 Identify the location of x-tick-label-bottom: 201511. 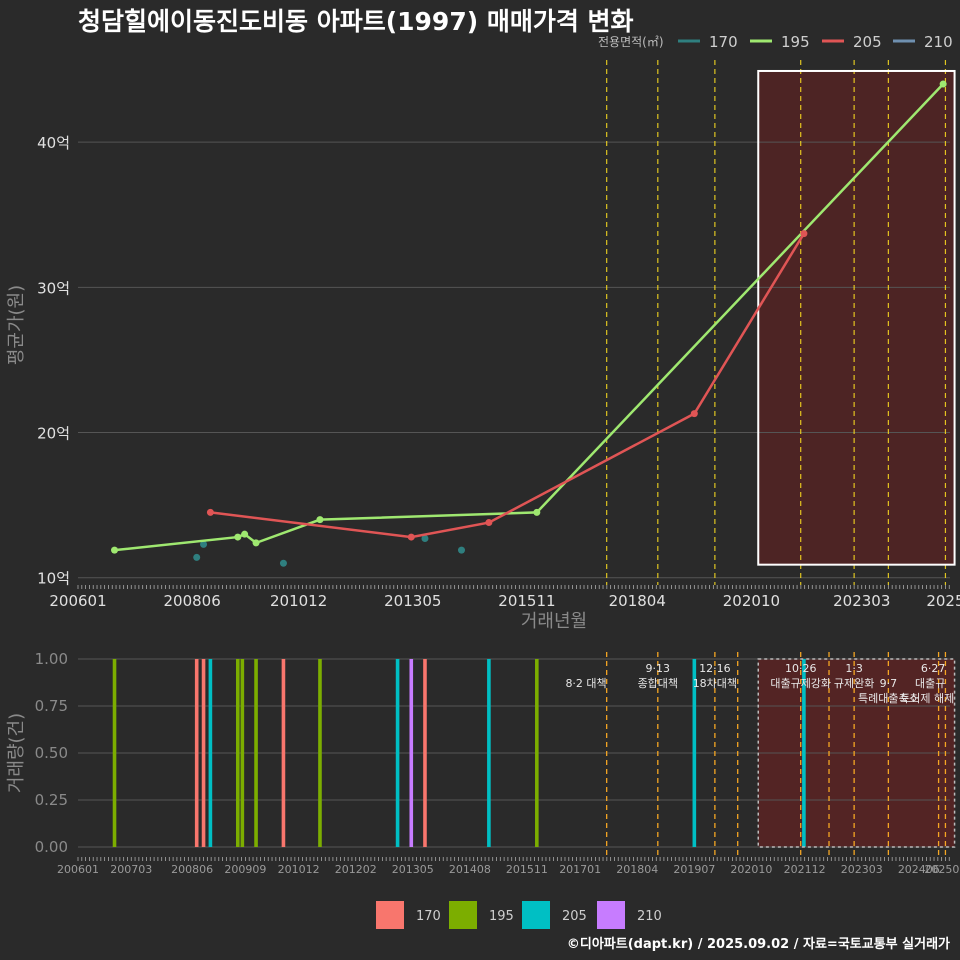
(527, 869).